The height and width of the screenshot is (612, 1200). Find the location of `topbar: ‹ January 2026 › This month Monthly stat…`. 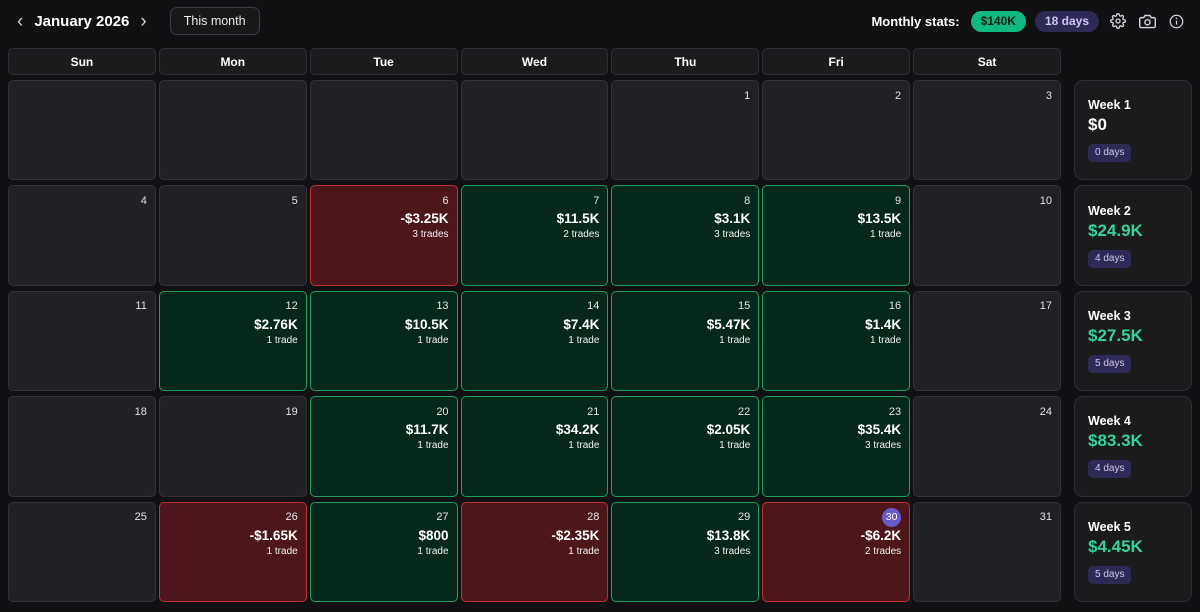

topbar: ‹ January 2026 › This month Monthly stat… is located at coordinates (600, 21).